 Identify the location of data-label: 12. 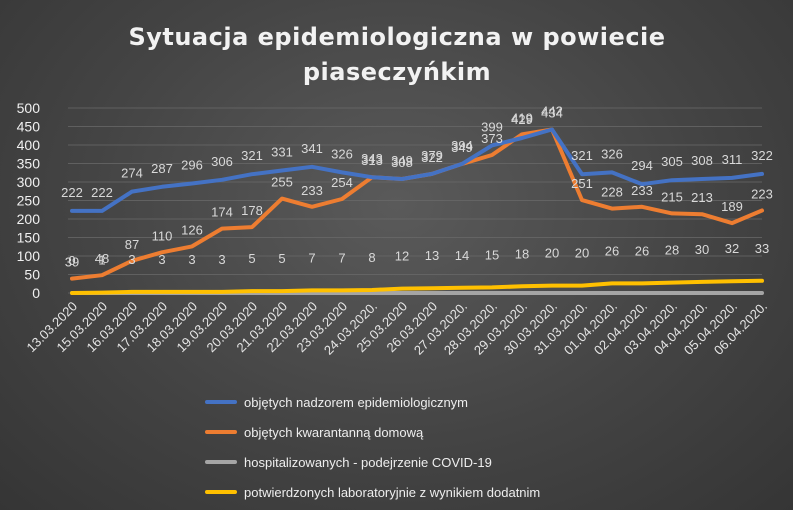
(402, 256).